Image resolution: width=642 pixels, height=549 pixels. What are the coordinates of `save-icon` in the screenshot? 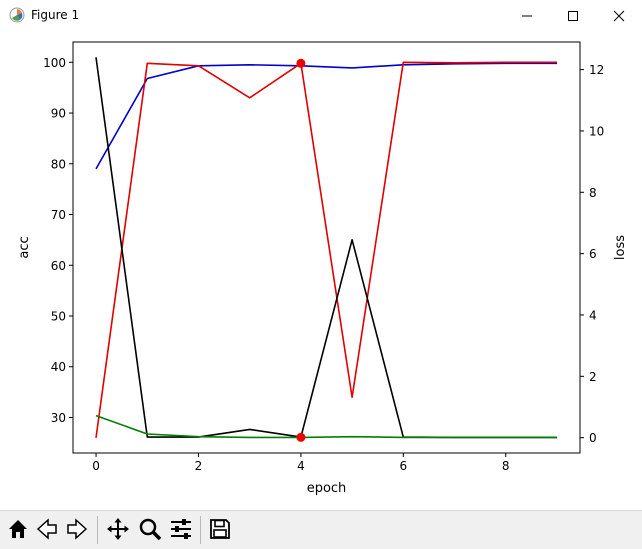 It's located at (220, 529).